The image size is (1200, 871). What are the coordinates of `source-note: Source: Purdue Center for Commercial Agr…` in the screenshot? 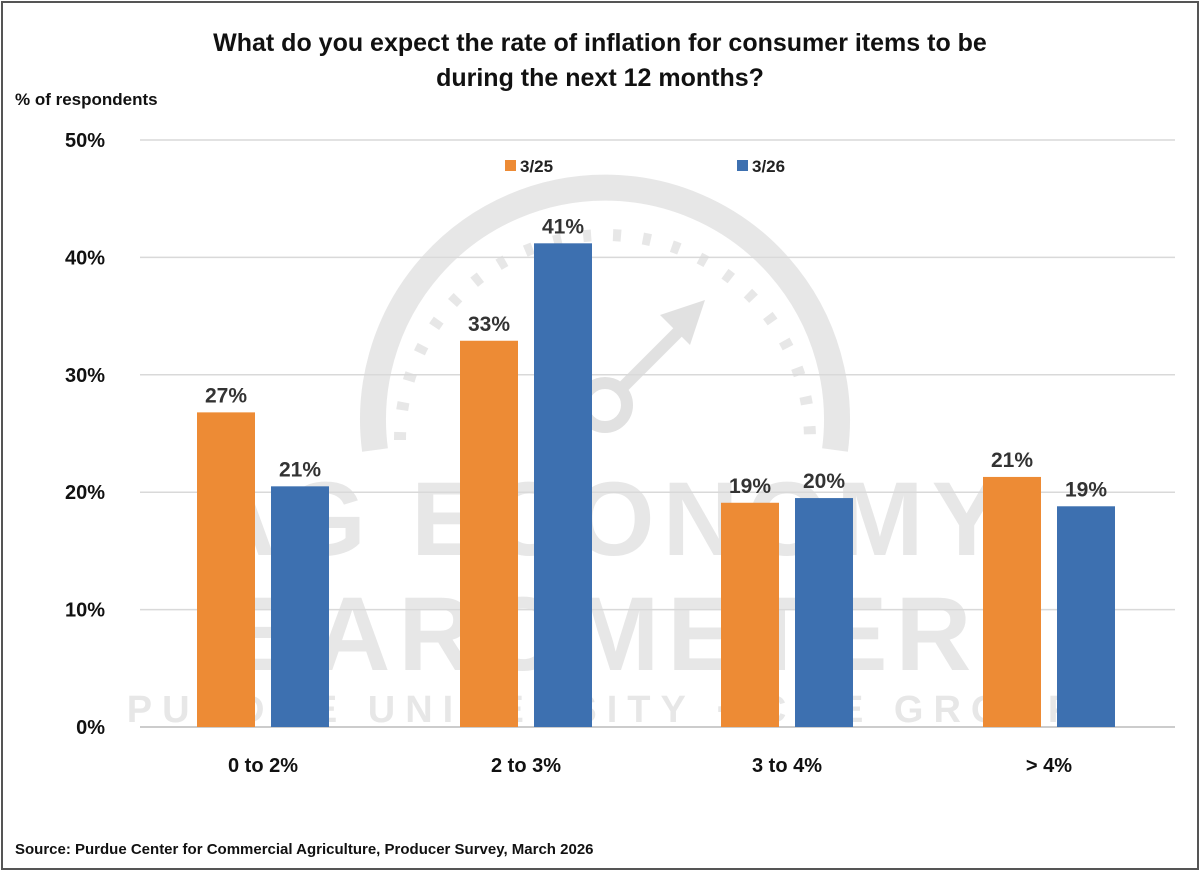 It's located at (304, 849).